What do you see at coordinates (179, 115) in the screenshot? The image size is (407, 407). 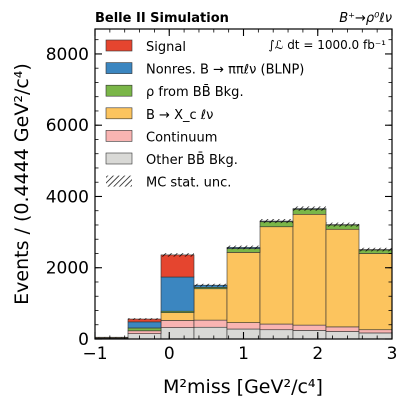 I see `legend-label: B → X_c ℓν` at bounding box center [179, 115].